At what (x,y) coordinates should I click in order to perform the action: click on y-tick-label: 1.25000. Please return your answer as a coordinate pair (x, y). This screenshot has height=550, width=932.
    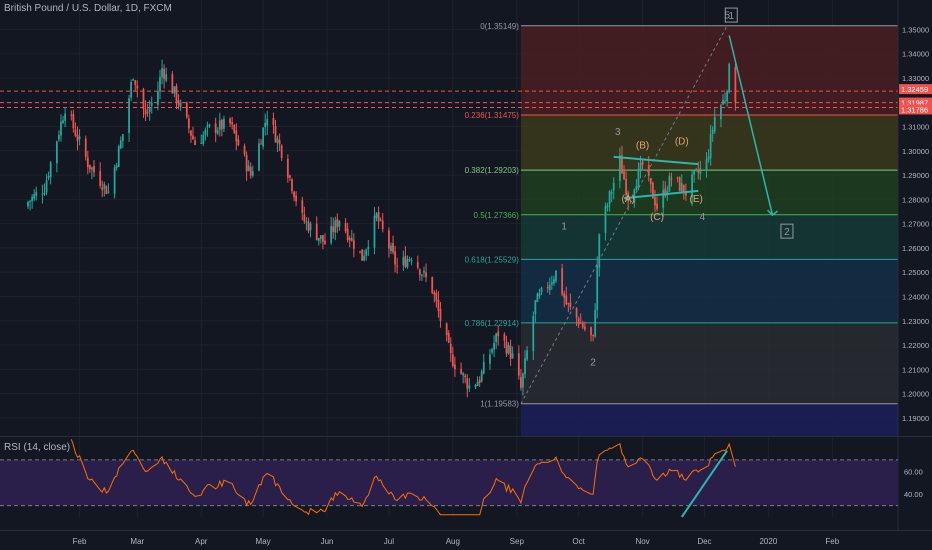
    Looking at the image, I should click on (915, 272).